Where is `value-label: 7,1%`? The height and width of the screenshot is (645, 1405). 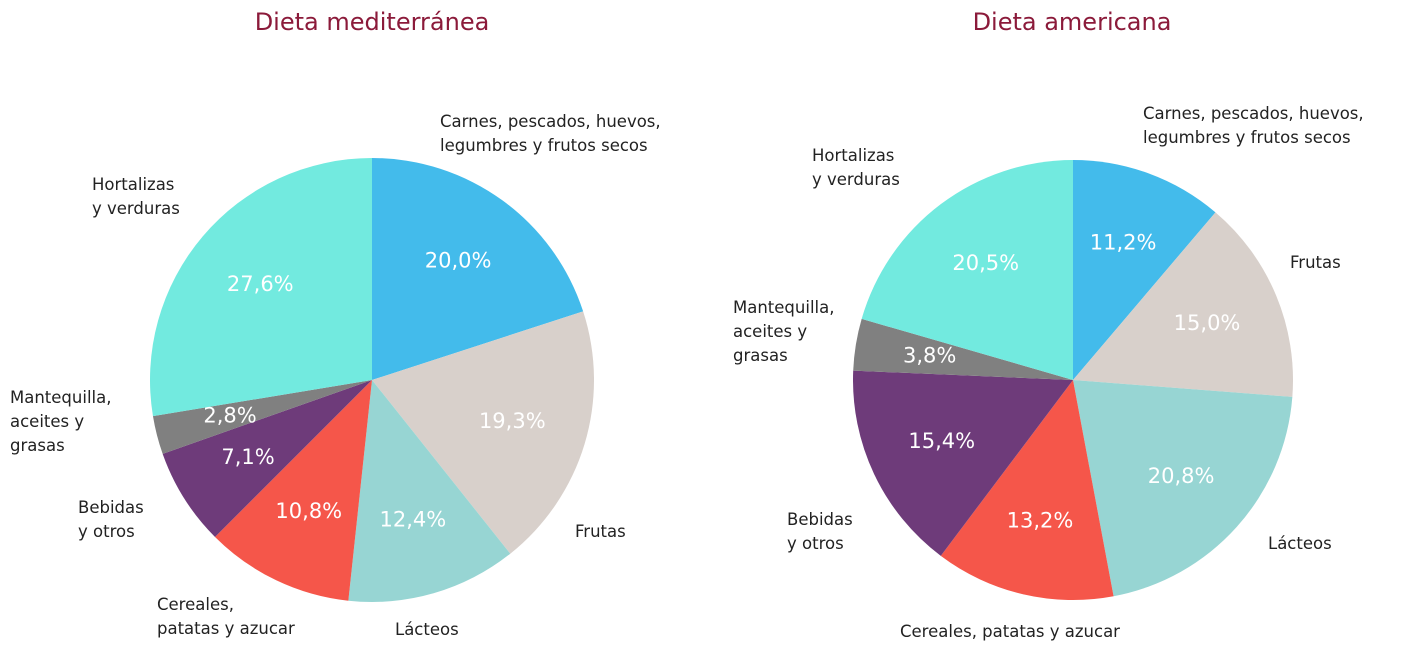 value-label: 7,1% is located at coordinates (247, 457).